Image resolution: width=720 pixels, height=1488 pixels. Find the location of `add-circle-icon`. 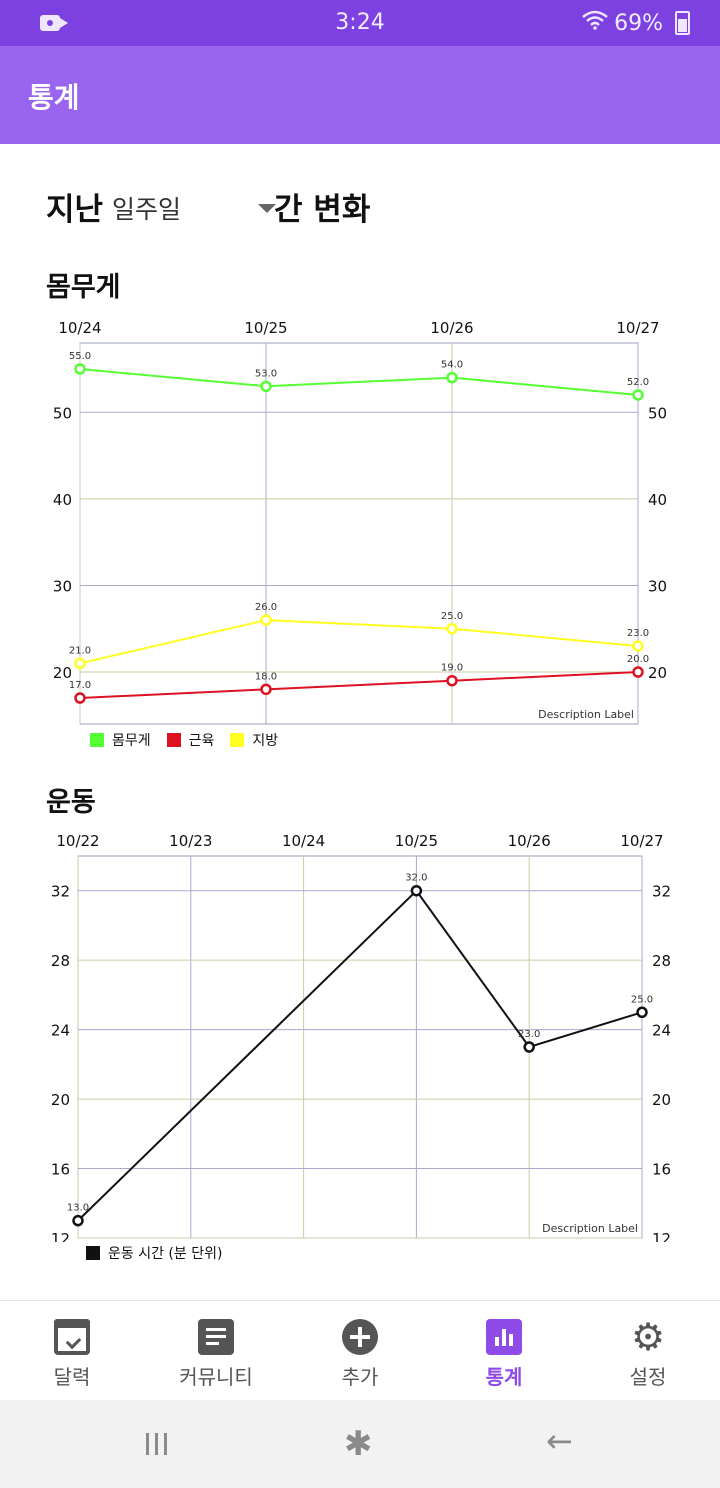

add-circle-icon is located at coordinates (360, 1337).